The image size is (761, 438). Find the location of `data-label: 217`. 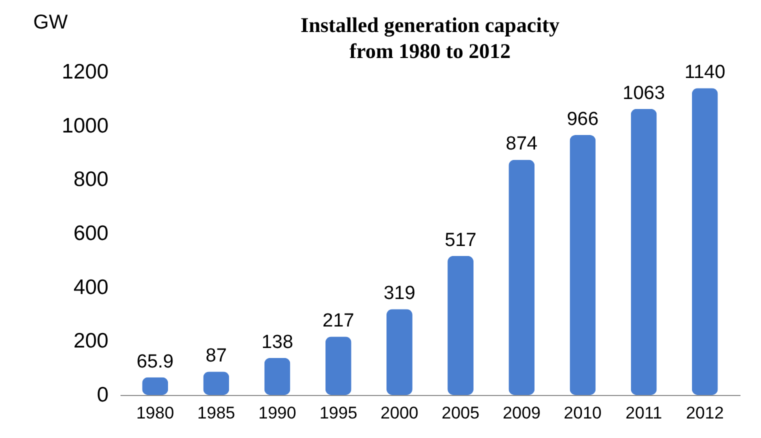

data-label: 217 is located at coordinates (338, 321).